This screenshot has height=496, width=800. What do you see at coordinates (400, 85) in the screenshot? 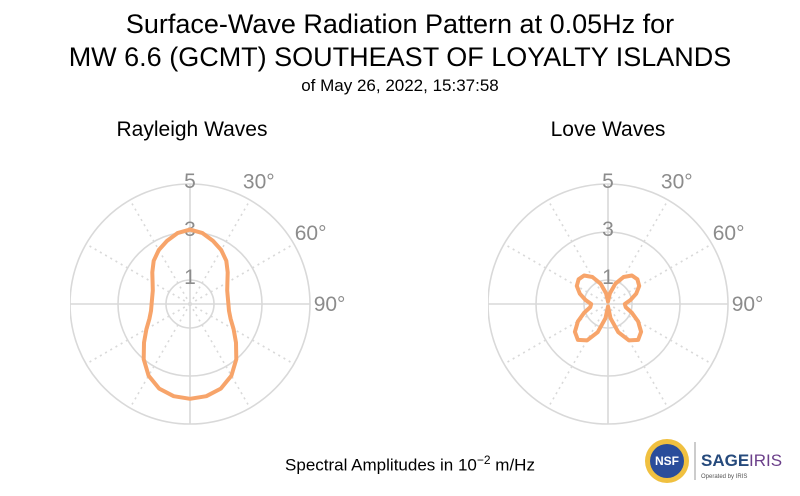
I see `figure-title-line3: of May 26, 2022, 15:37:58` at bounding box center [400, 85].